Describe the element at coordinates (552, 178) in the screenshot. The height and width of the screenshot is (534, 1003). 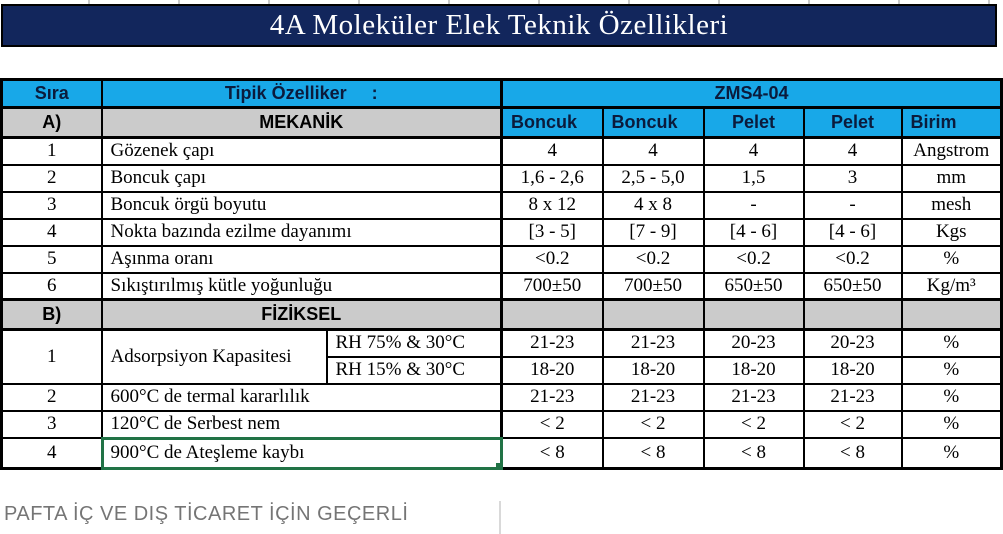
I see `value-cell: 1,6 - 2,6` at that location.